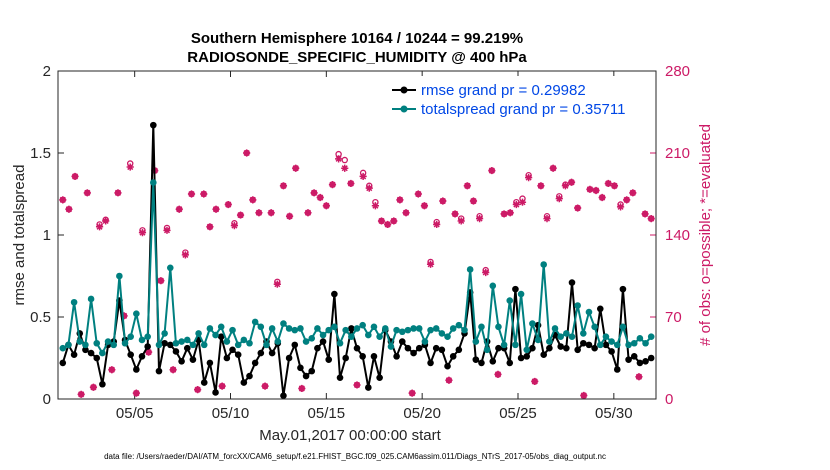  What do you see at coordinates (135, 413) in the screenshot?
I see `x-tick-label: 05/05` at bounding box center [135, 413].